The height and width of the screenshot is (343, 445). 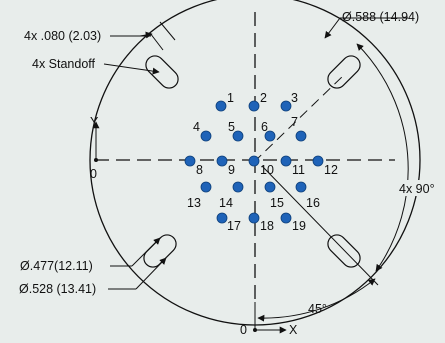 I want to click on contact-pin-number: 3, so click(x=294, y=98).